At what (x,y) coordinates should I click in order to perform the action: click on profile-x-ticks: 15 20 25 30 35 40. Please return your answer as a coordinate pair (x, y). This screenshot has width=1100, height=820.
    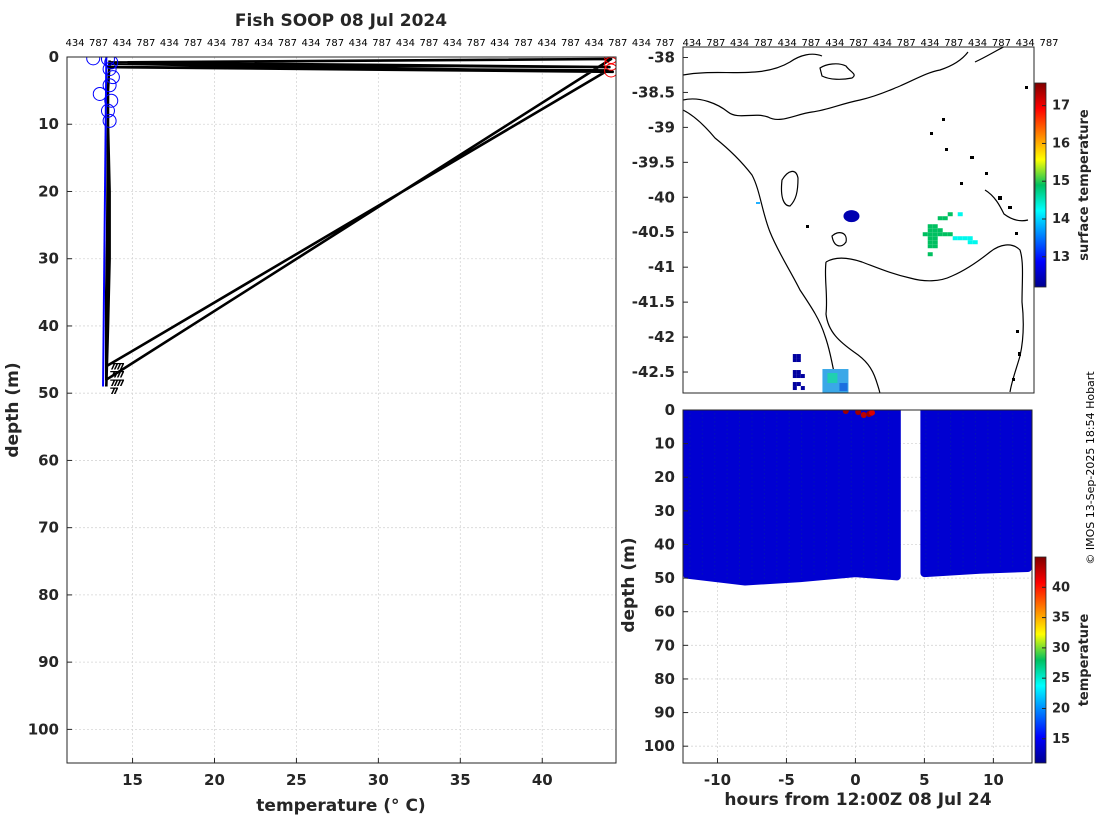
    Looking at the image, I should click on (337, 773).